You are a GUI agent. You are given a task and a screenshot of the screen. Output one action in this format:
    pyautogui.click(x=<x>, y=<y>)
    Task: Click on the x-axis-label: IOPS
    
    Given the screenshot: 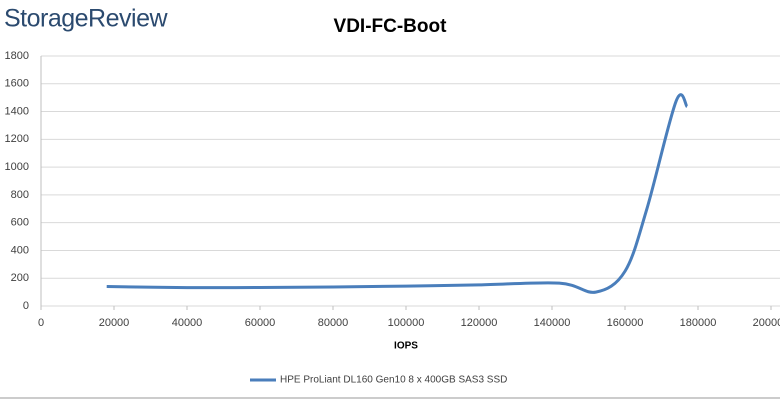 What is the action you would take?
    pyautogui.click(x=406, y=346)
    